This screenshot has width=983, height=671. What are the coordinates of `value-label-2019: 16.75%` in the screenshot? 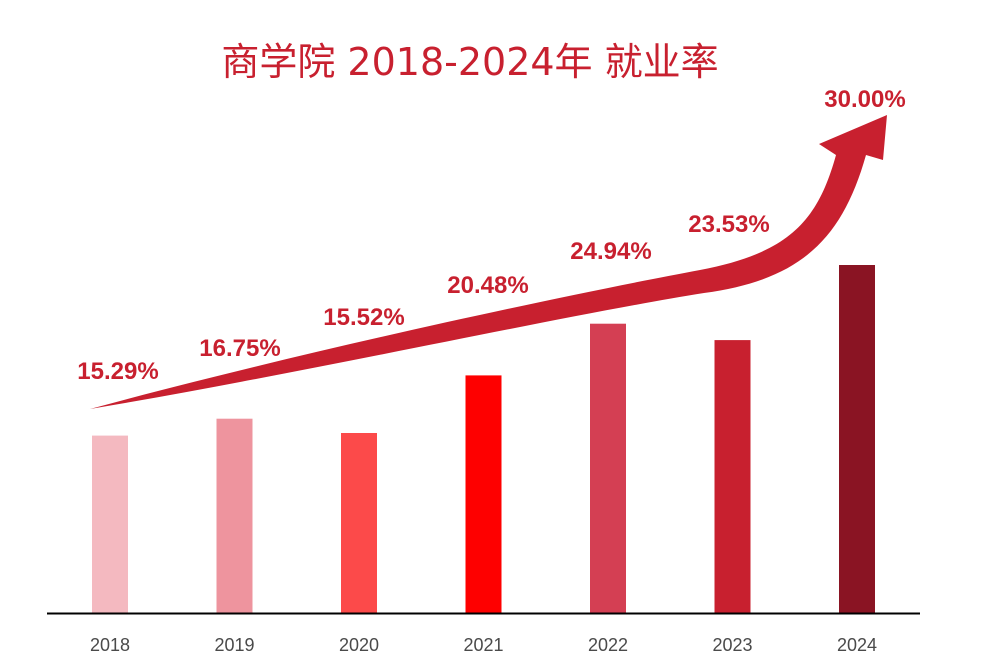 It's located at (239, 348).